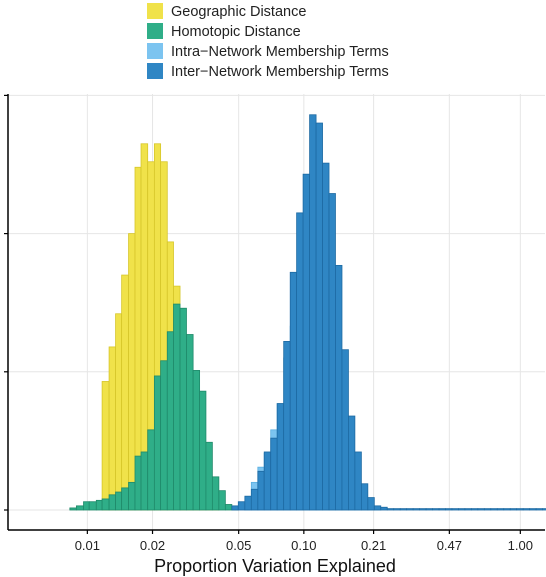  I want to click on legend-label-4: Inter−Network Membership Terms, so click(280, 72).